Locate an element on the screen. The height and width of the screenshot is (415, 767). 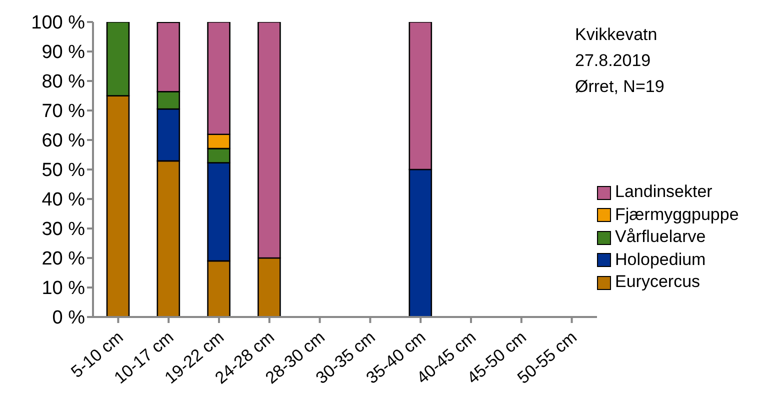
legend-label: Eurycercus is located at coordinates (657, 282).